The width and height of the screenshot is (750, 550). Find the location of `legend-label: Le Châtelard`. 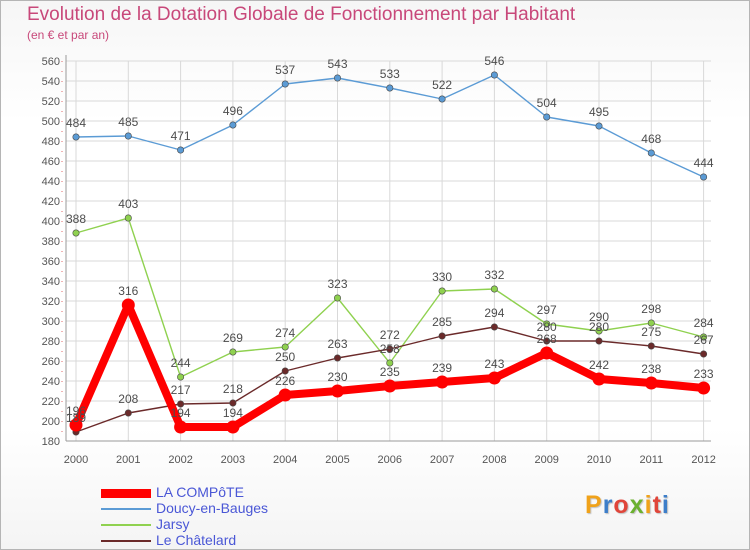

legend-label: Le Châtelard is located at coordinates (196, 540).